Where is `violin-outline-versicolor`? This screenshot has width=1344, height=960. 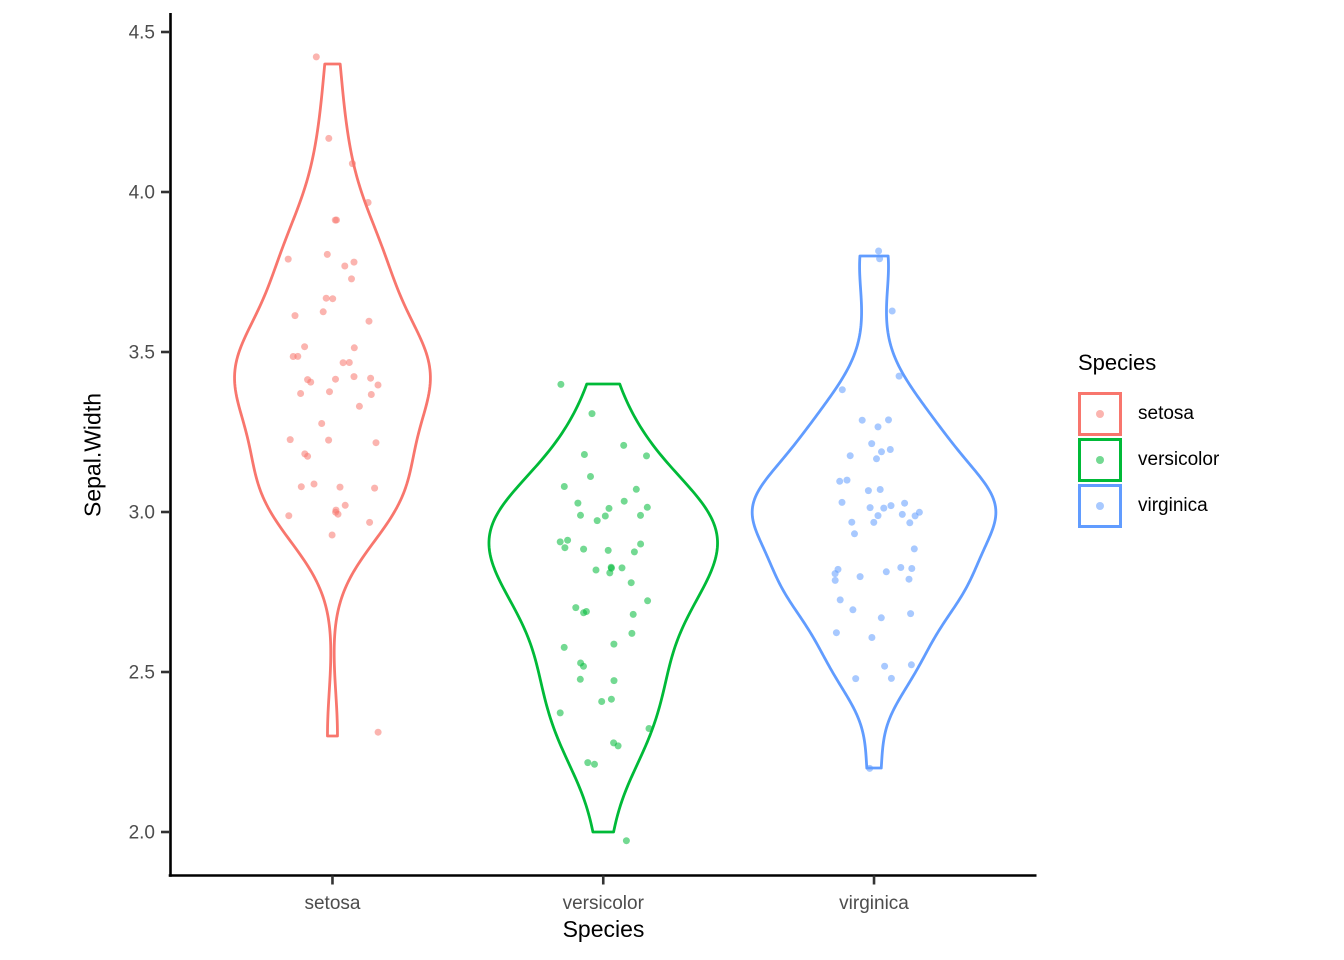
violin-outline-versicolor is located at coordinates (603, 608).